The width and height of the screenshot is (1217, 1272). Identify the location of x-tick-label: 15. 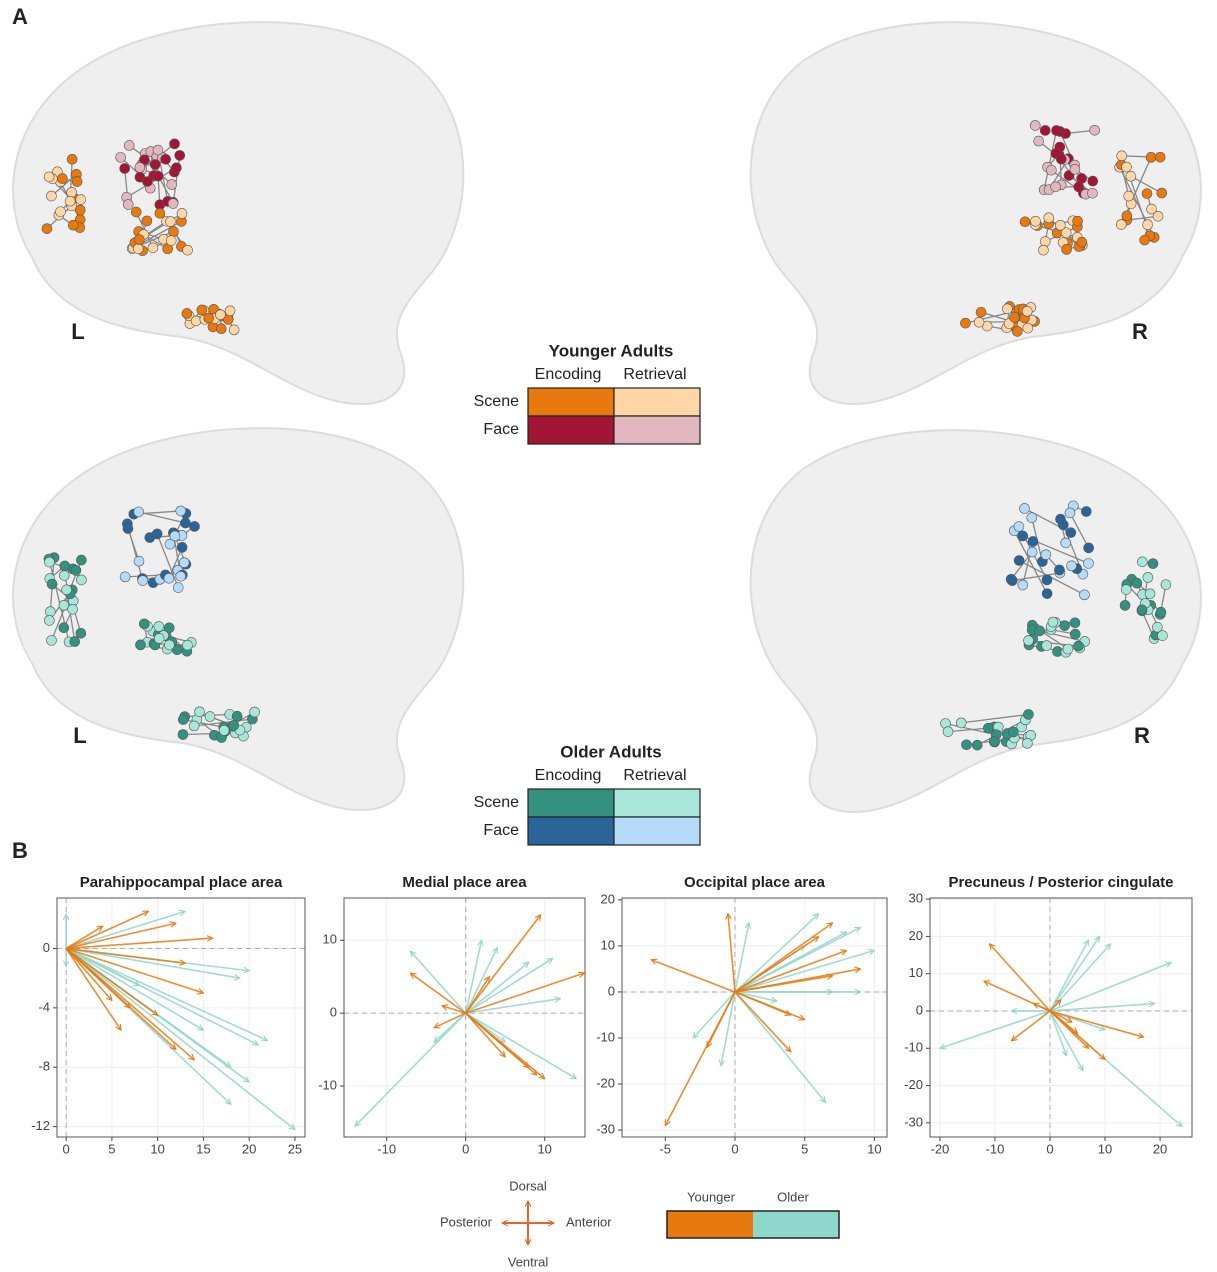
(203, 1148).